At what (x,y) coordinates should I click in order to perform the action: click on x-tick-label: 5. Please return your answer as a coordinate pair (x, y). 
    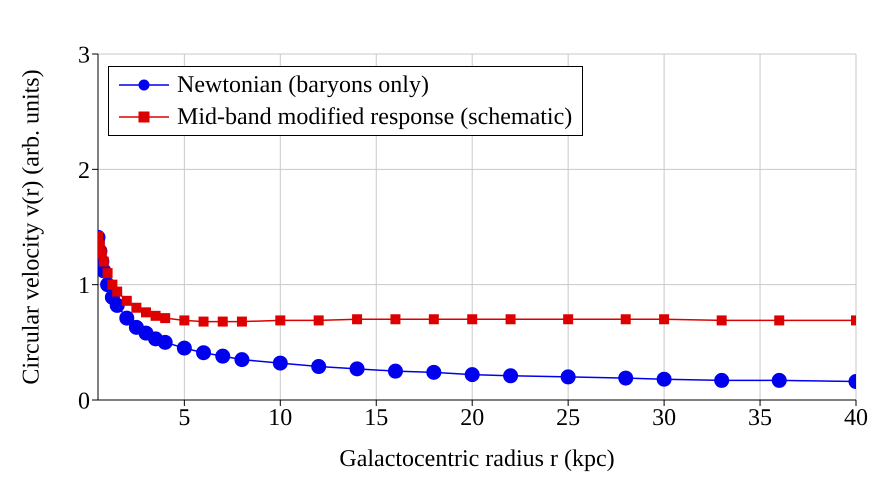
    Looking at the image, I should click on (184, 418).